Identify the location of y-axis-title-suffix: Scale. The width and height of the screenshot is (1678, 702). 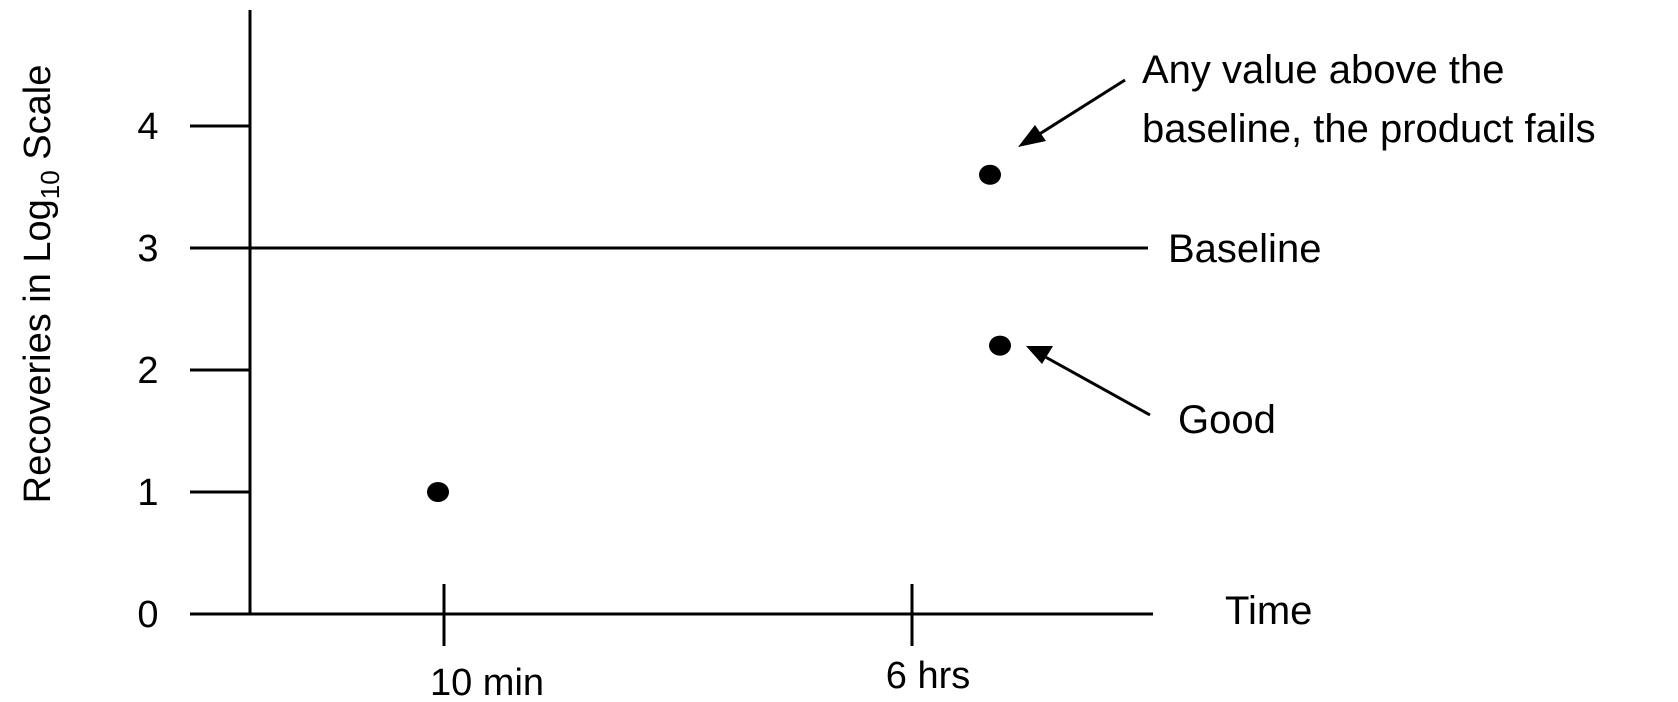
(38, 118).